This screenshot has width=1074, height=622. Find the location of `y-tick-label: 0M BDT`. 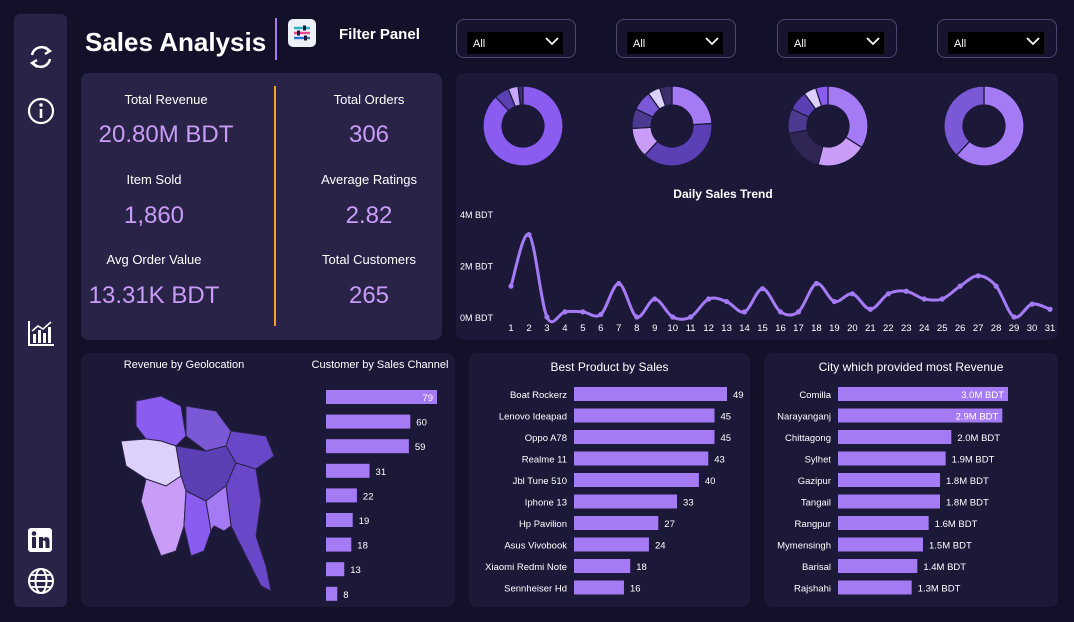

y-tick-label: 0M BDT is located at coordinates (477, 318).